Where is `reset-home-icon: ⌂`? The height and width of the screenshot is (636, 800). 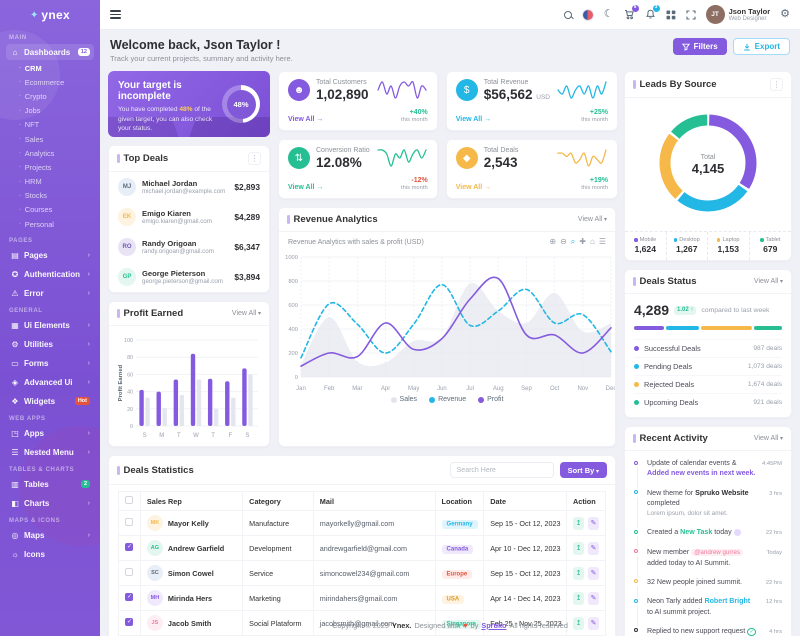 reset-home-icon: ⌂ is located at coordinates (592, 241).